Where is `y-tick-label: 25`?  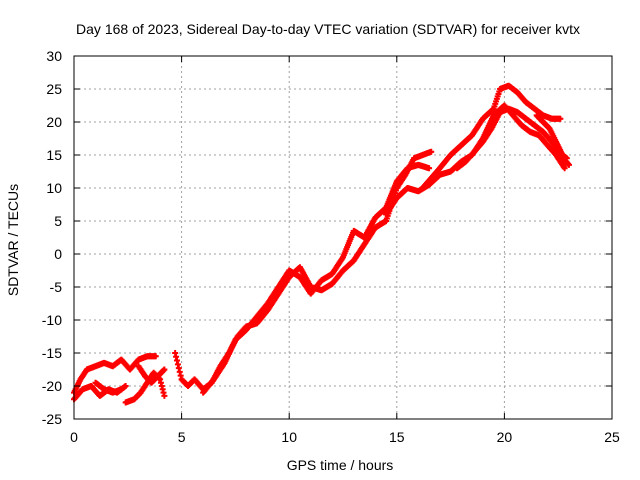
y-tick-label: 25 is located at coordinates (54, 89).